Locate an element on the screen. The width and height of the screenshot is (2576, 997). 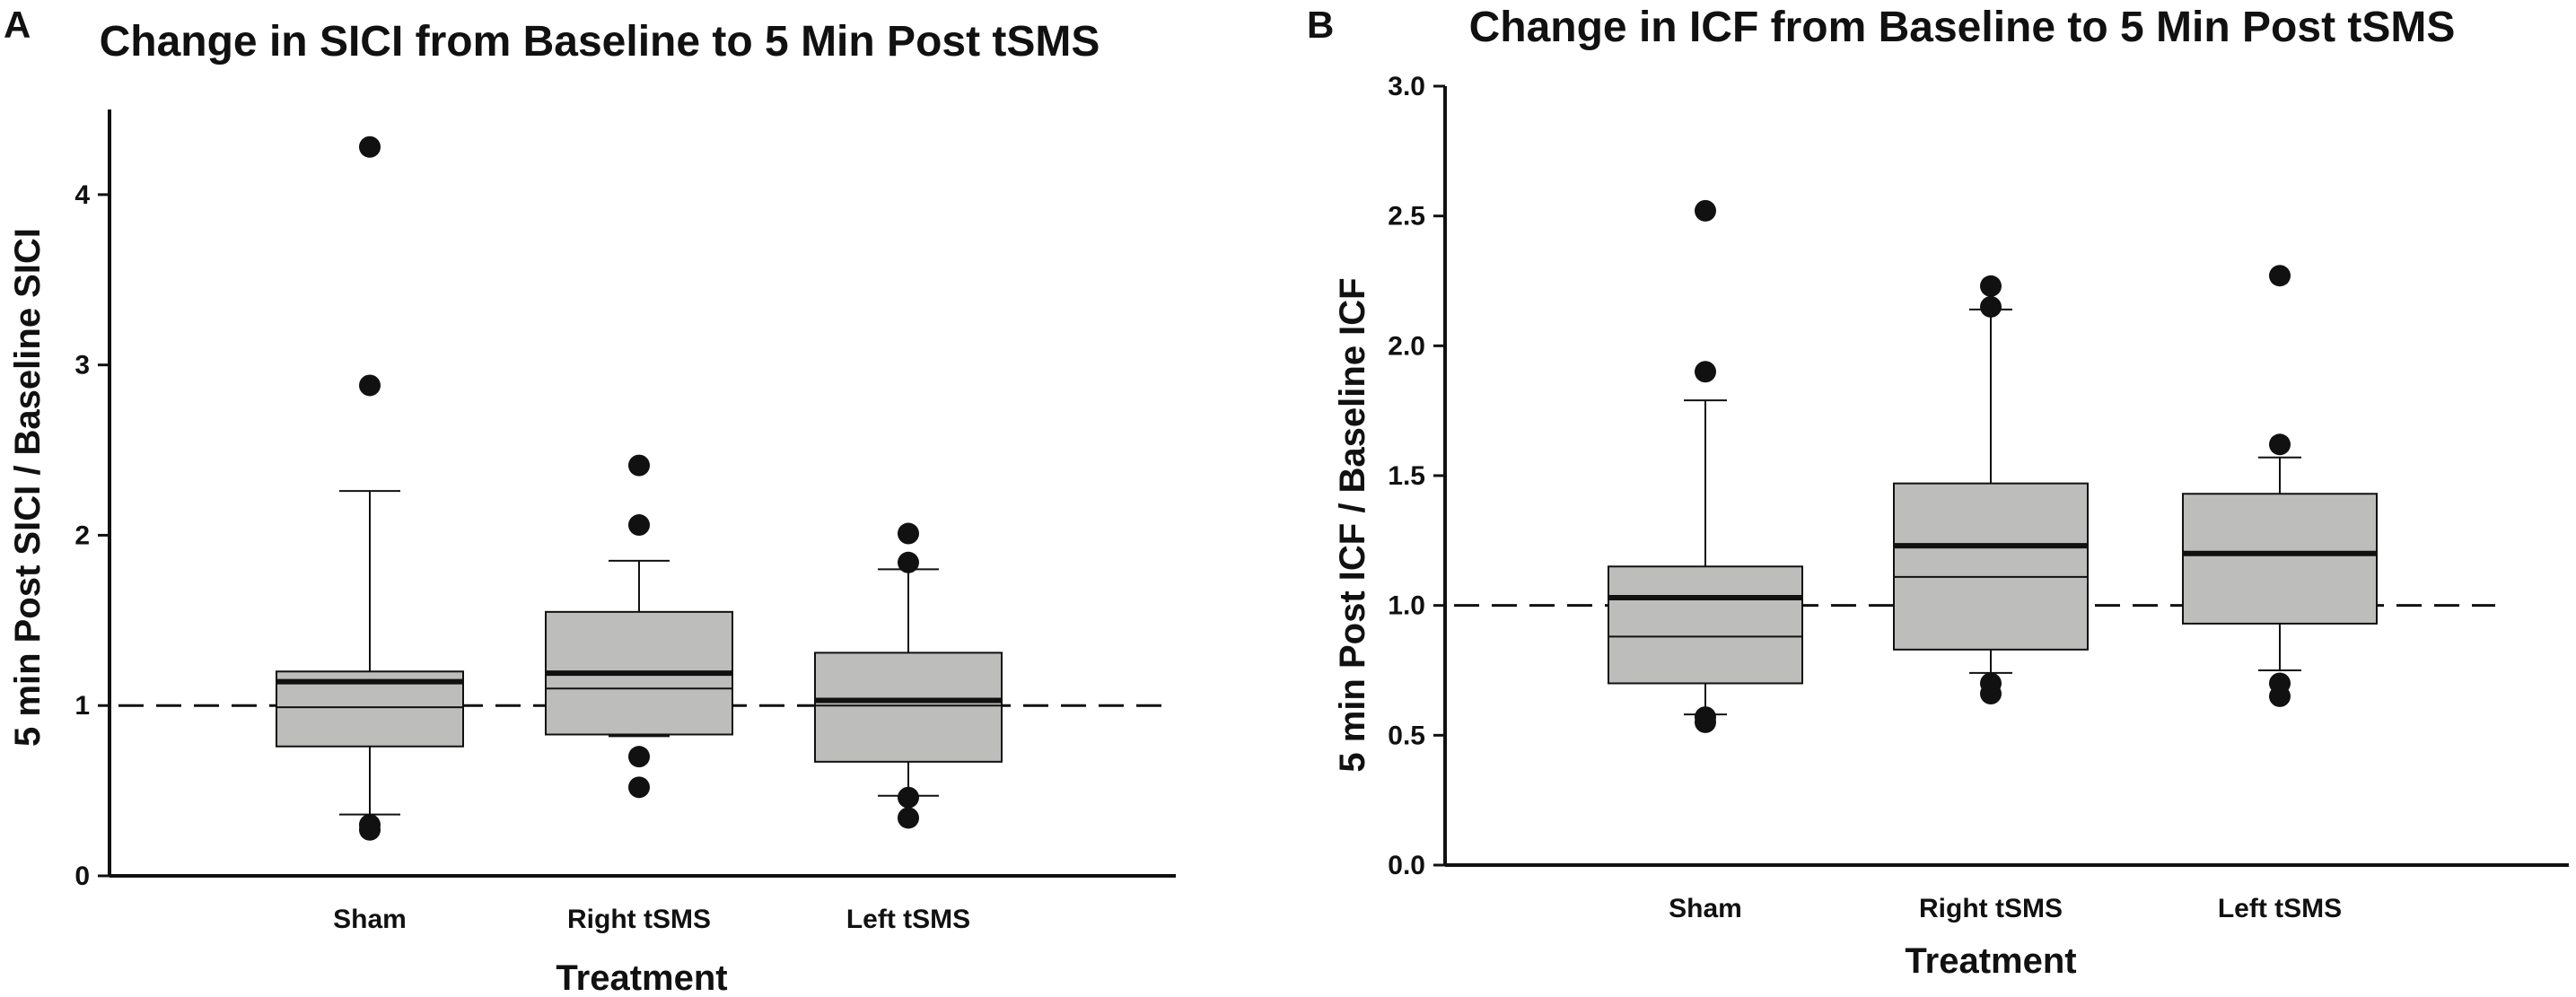
b-box-sham is located at coordinates (1705, 466).